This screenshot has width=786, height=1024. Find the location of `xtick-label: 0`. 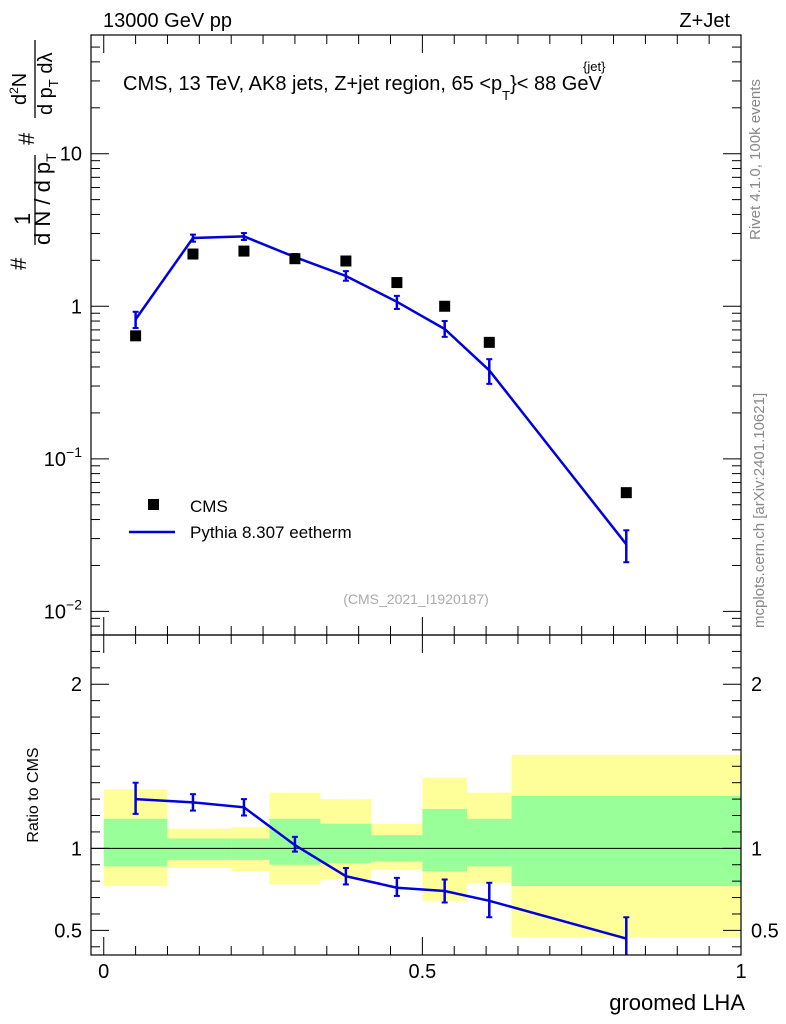

xtick-label: 0 is located at coordinates (103, 972).